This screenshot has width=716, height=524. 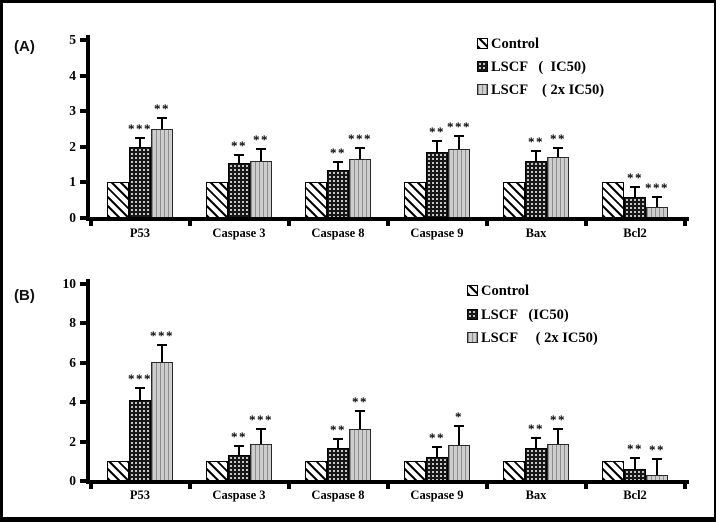 What do you see at coordinates (387, 219) in the screenshot?
I see `panel_a-x-axis` at bounding box center [387, 219].